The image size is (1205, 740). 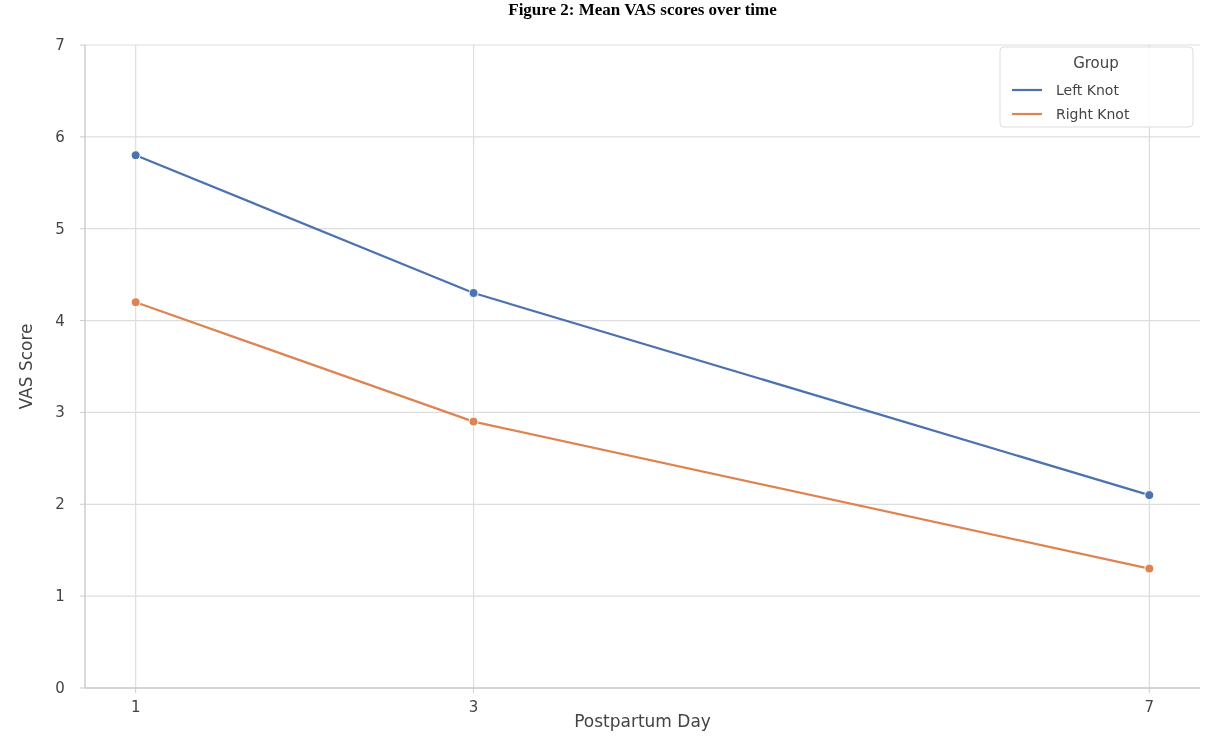 What do you see at coordinates (1149, 707) in the screenshot?
I see `x-tick-label: 7` at bounding box center [1149, 707].